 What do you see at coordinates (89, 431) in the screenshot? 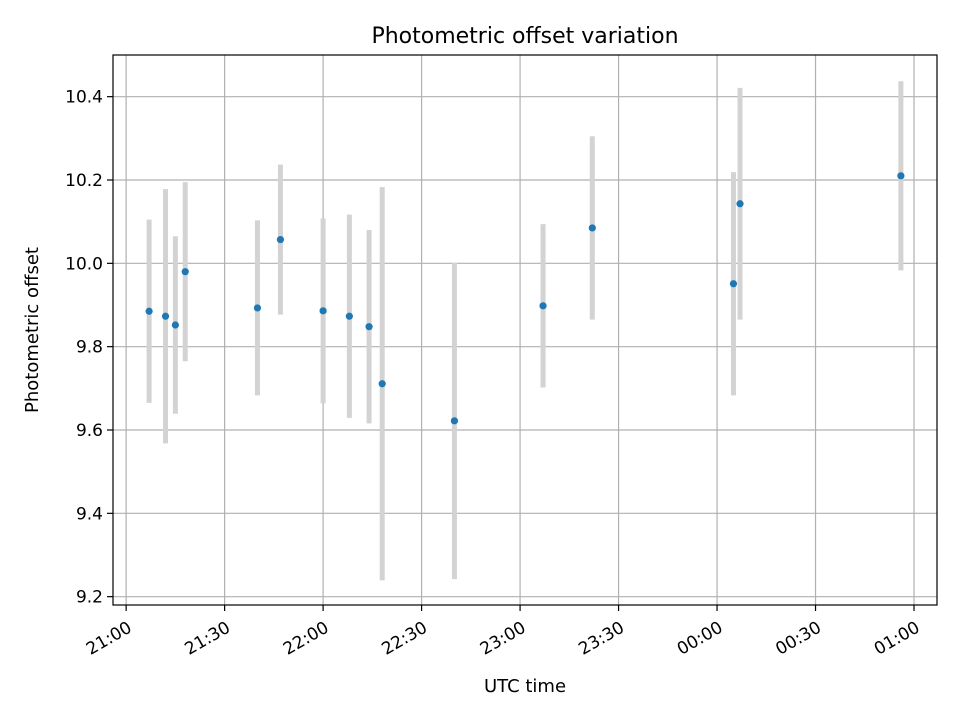
I see `y-tick-label: 9.6` at bounding box center [89, 431].